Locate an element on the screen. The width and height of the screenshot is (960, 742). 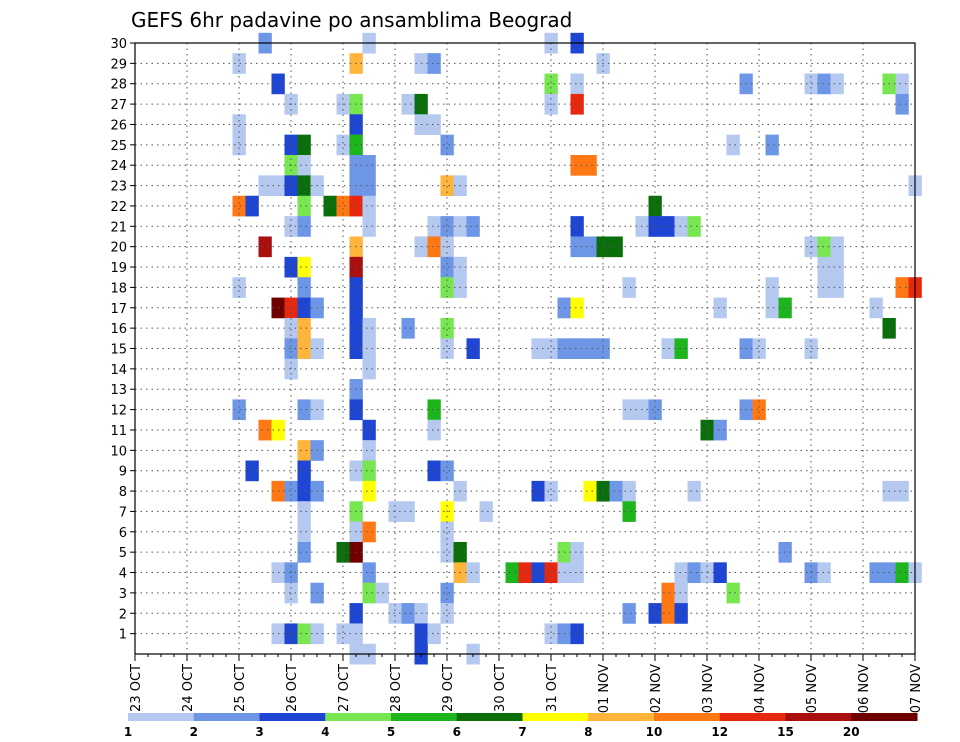
y-tick-label: 7 is located at coordinates (123, 512).